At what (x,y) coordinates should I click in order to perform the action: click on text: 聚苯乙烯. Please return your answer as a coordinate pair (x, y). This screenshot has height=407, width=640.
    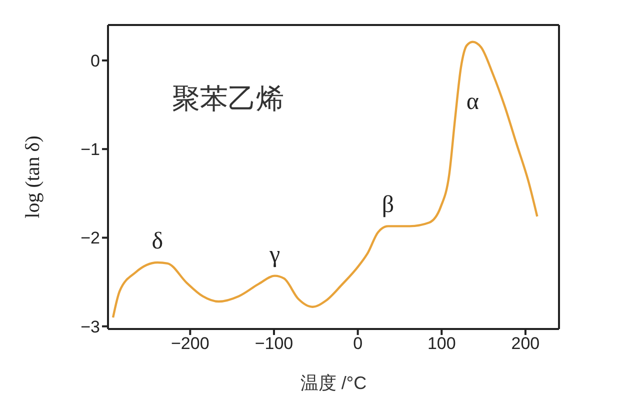
    Looking at the image, I should click on (228, 99).